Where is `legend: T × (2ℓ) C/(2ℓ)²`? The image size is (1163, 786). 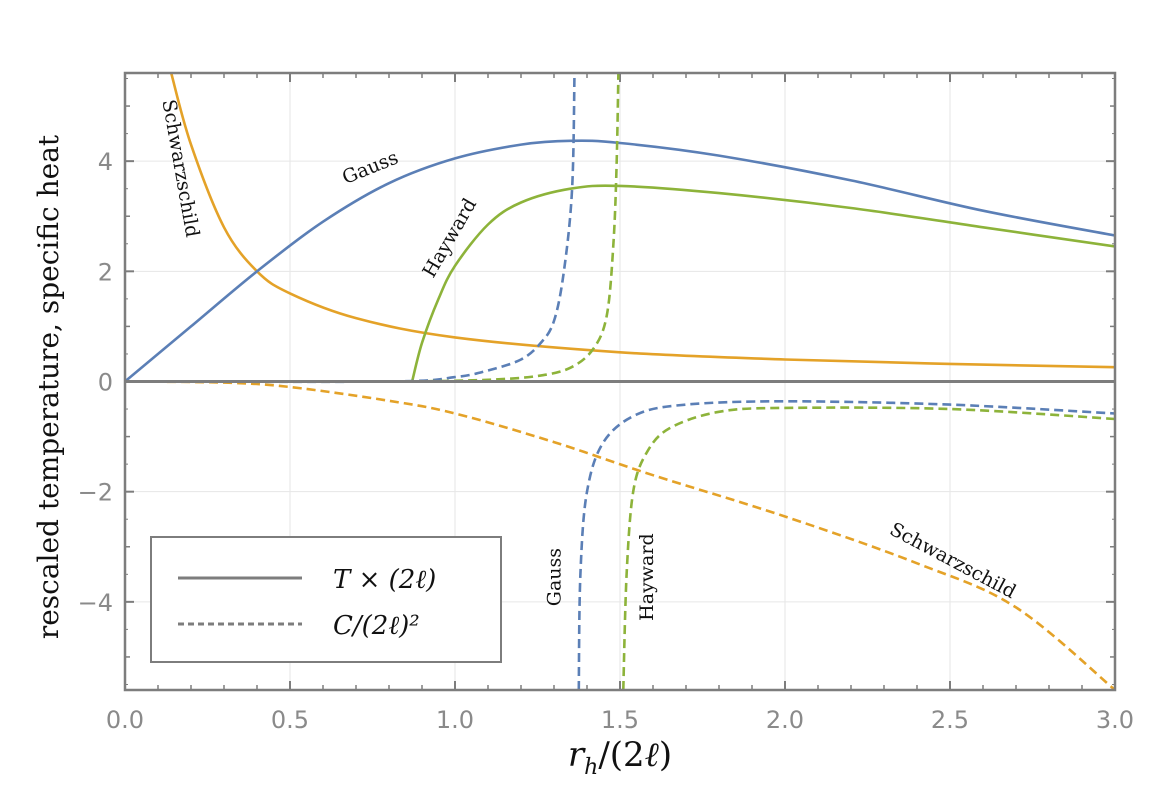
legend: T × (2ℓ) C/(2ℓ)² is located at coordinates (326, 599).